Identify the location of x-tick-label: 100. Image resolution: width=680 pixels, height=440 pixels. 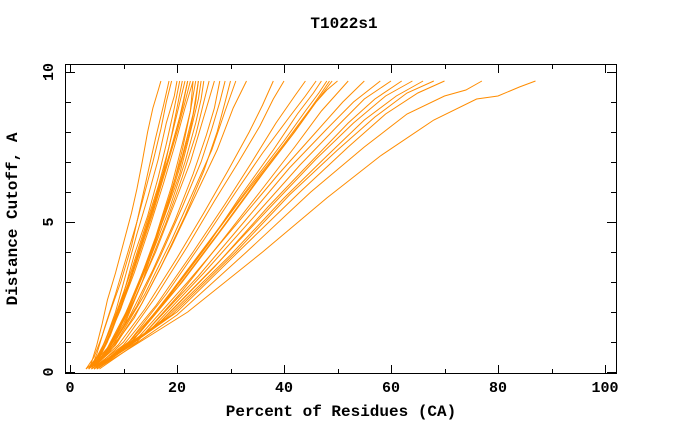
(604, 388).